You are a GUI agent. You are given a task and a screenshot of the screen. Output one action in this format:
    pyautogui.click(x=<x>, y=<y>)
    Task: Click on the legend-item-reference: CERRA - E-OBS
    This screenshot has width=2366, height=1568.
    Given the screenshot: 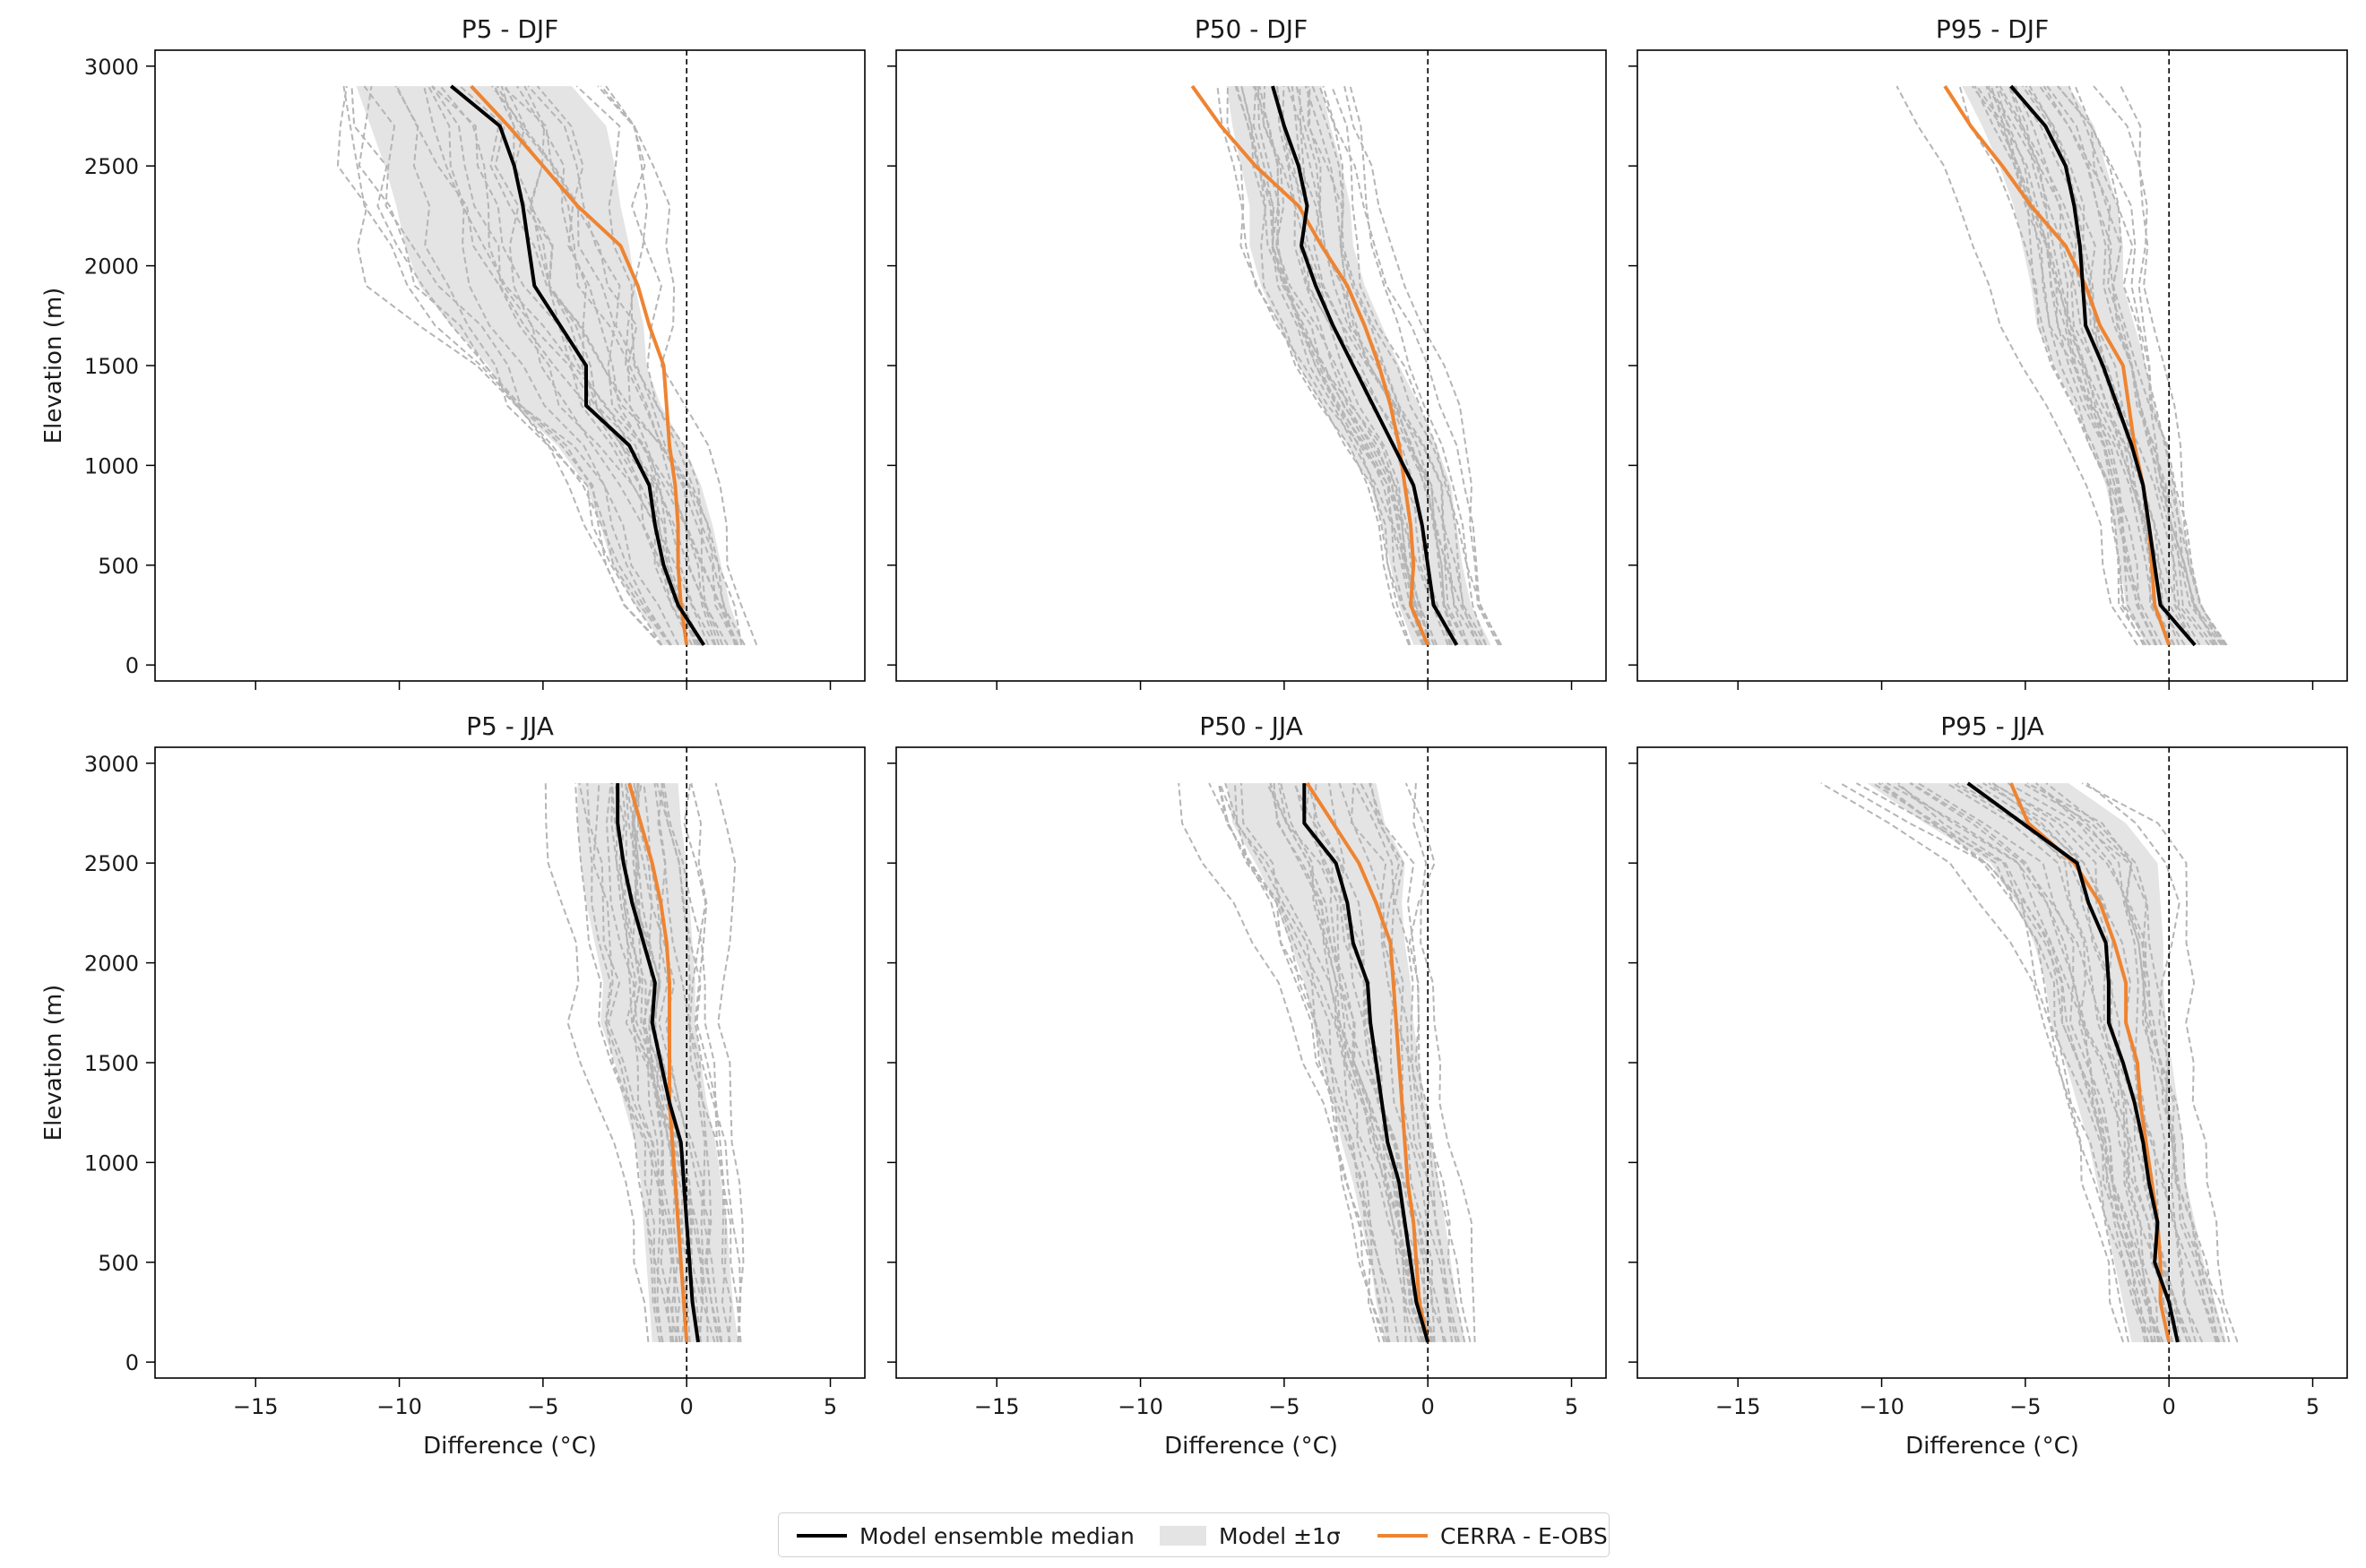 What is the action you would take?
    pyautogui.click(x=1493, y=1536)
    